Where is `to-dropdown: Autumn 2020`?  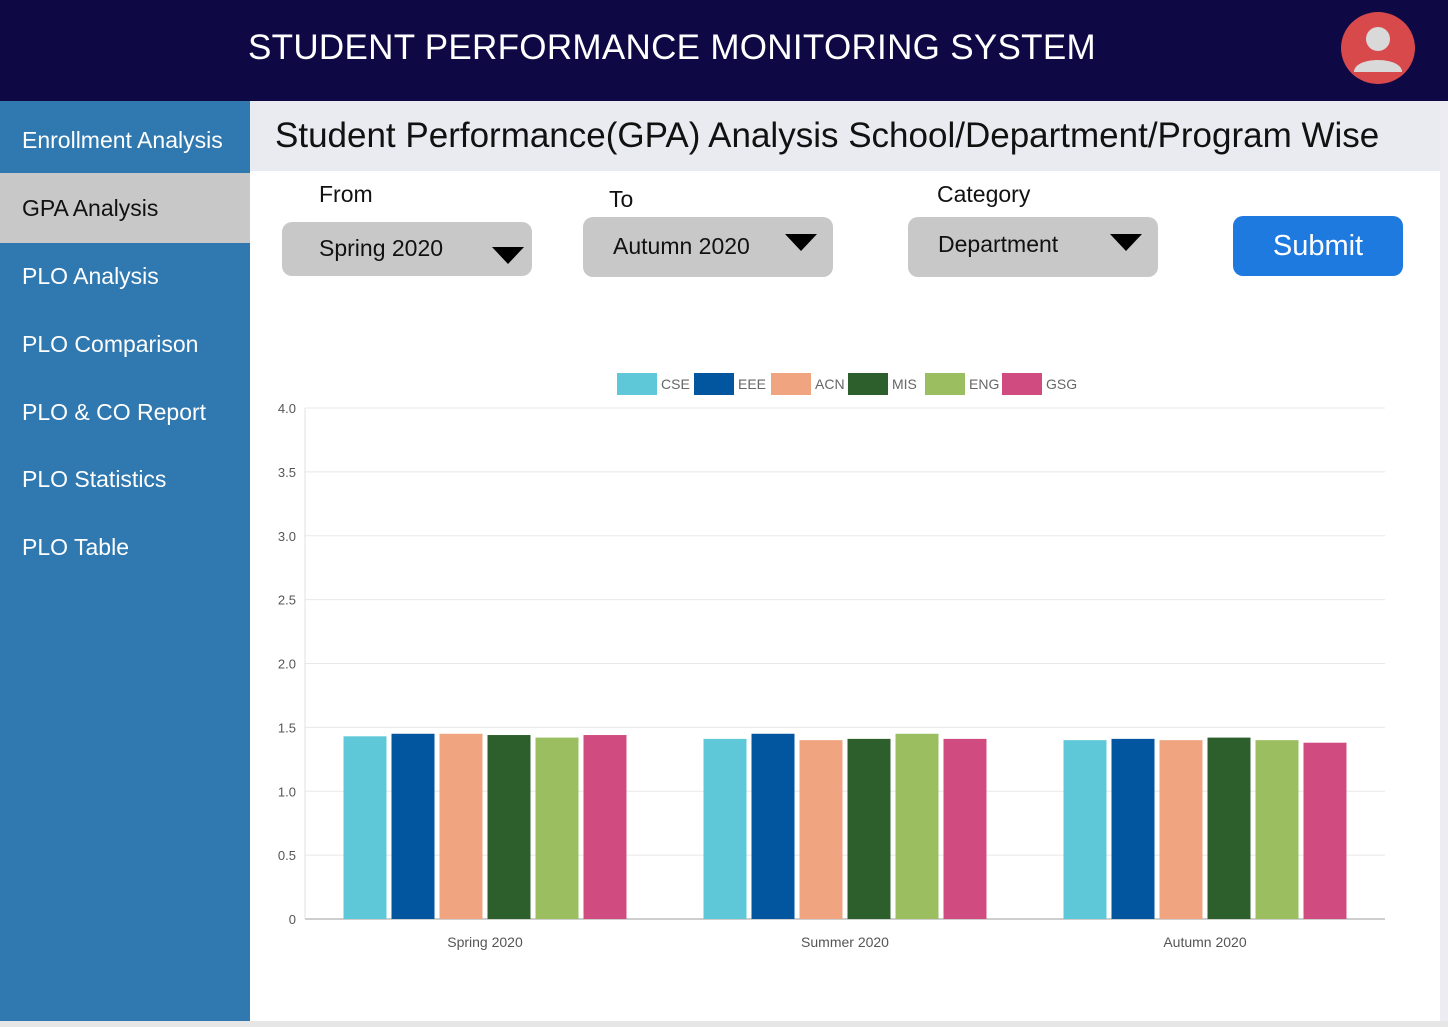 to-dropdown: Autumn 2020 is located at coordinates (708, 247).